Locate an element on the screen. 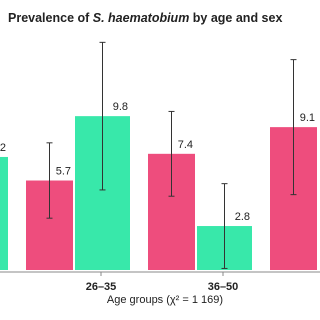  value-label: 9.8 is located at coordinates (120, 107).